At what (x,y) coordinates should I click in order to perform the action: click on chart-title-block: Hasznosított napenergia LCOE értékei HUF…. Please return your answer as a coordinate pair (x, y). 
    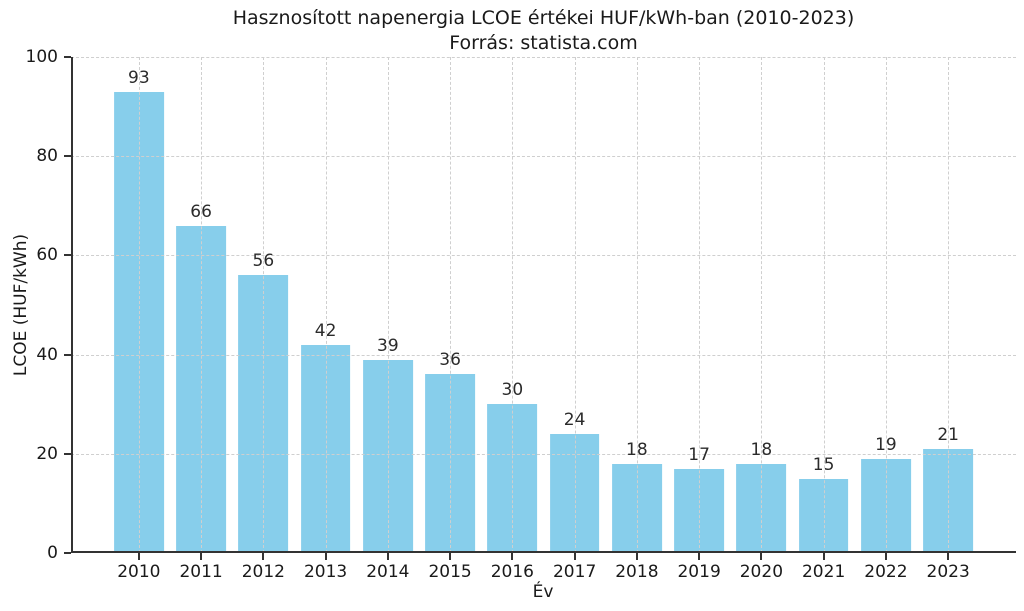
    Looking at the image, I should click on (543, 31).